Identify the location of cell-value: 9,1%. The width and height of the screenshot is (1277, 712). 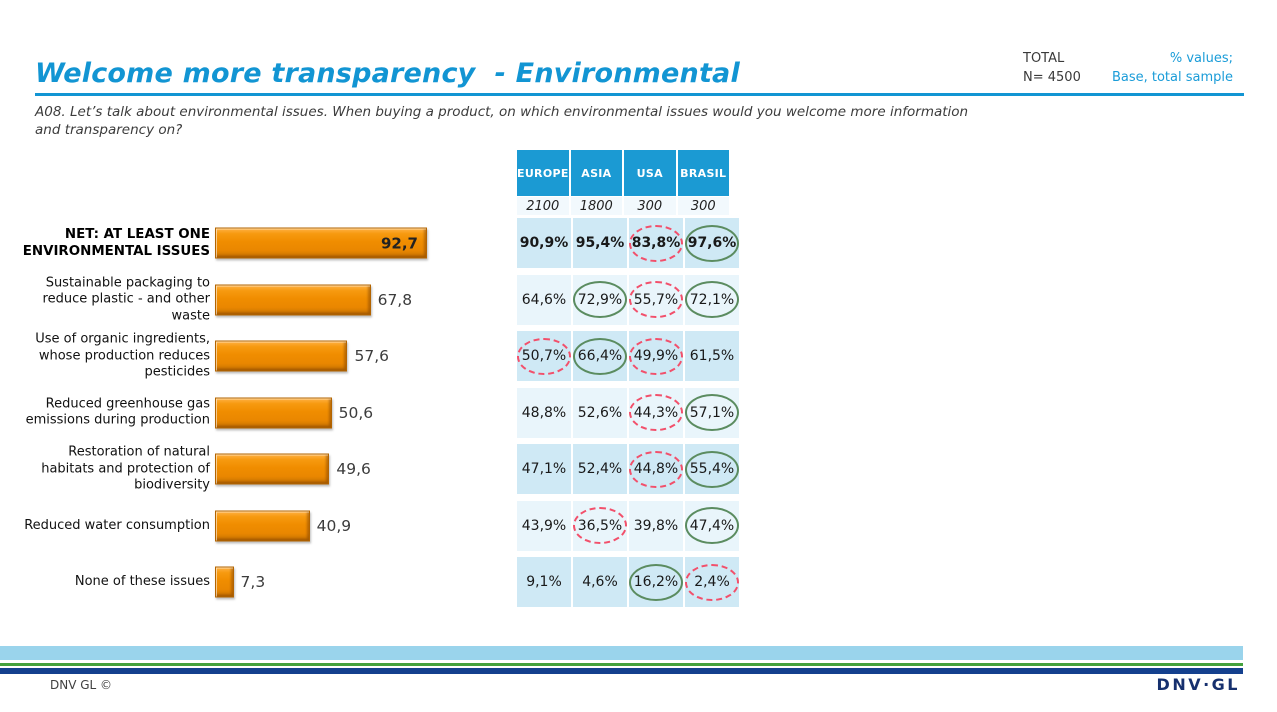
(544, 582).